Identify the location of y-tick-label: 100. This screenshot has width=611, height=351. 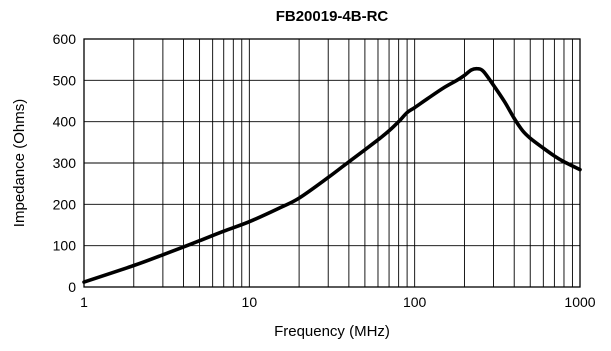
(65, 246).